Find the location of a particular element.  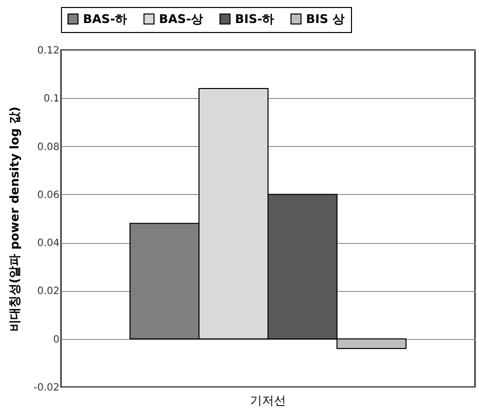

y-tick-label: 0.02 is located at coordinates (48, 292).